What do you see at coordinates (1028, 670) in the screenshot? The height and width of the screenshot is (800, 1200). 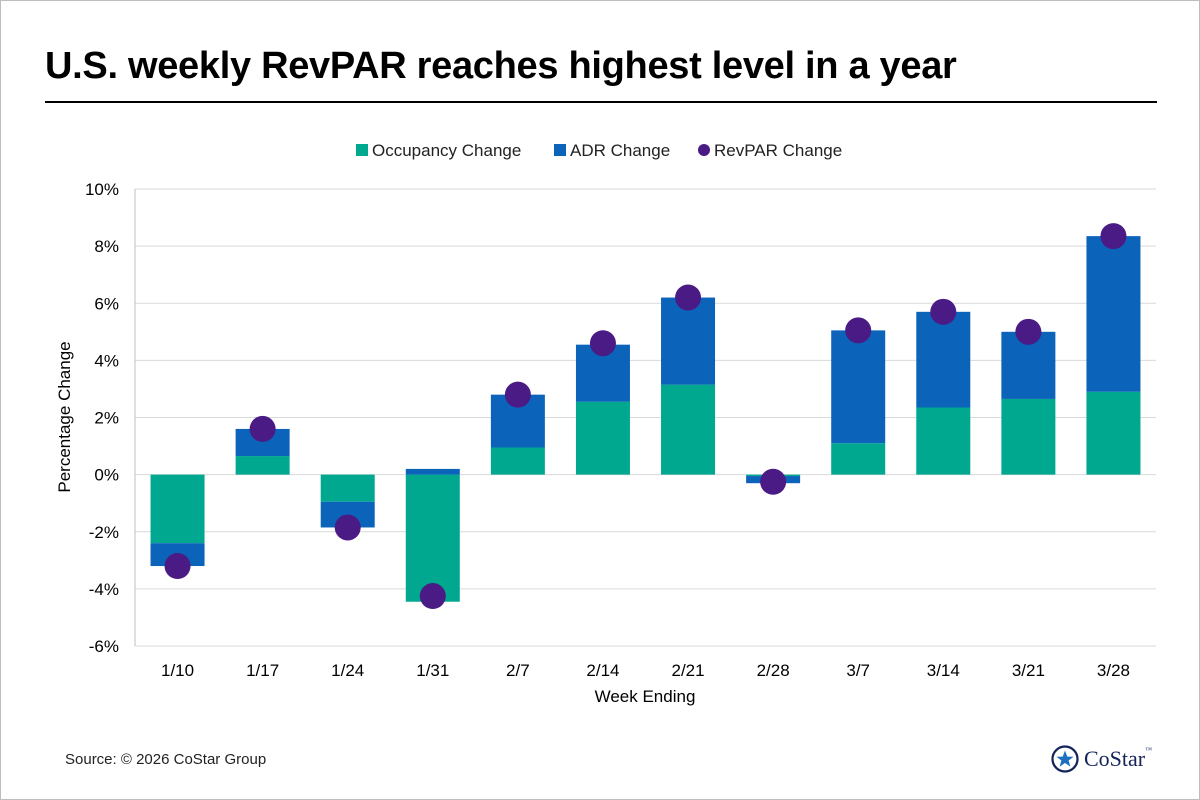 I see `x-tick-label: 3/21` at bounding box center [1028, 670].